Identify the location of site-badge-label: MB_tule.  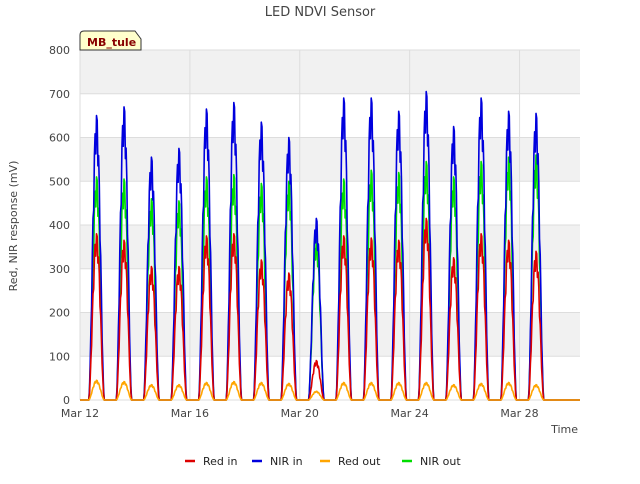
(111, 42).